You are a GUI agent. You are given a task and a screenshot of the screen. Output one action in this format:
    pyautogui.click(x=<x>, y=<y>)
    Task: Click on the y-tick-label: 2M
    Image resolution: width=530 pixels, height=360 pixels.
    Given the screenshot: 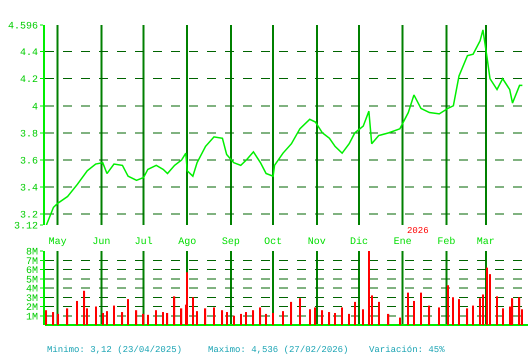 What is the action you would take?
    pyautogui.click(x=32, y=308)
    